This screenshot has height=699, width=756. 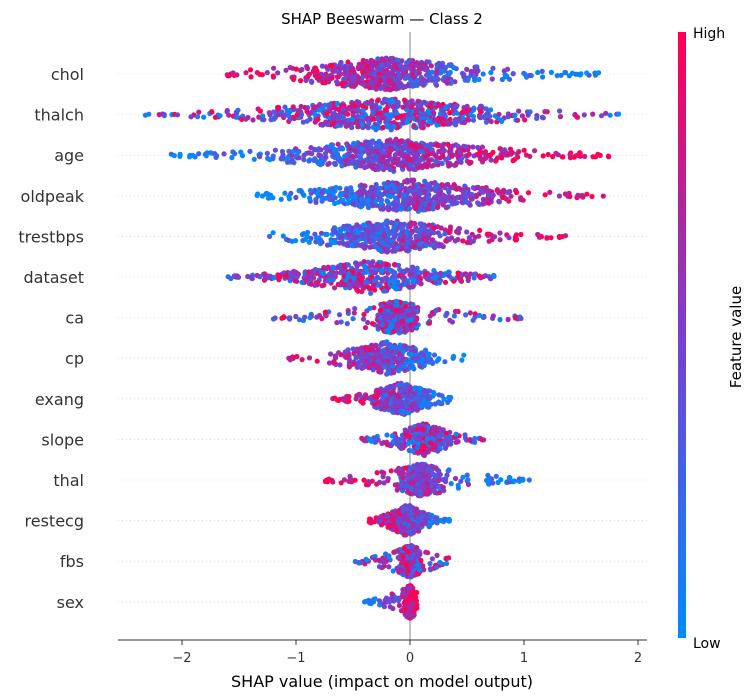 What do you see at coordinates (361, 277) in the screenshot?
I see `beeswarm-row-dataset` at bounding box center [361, 277].